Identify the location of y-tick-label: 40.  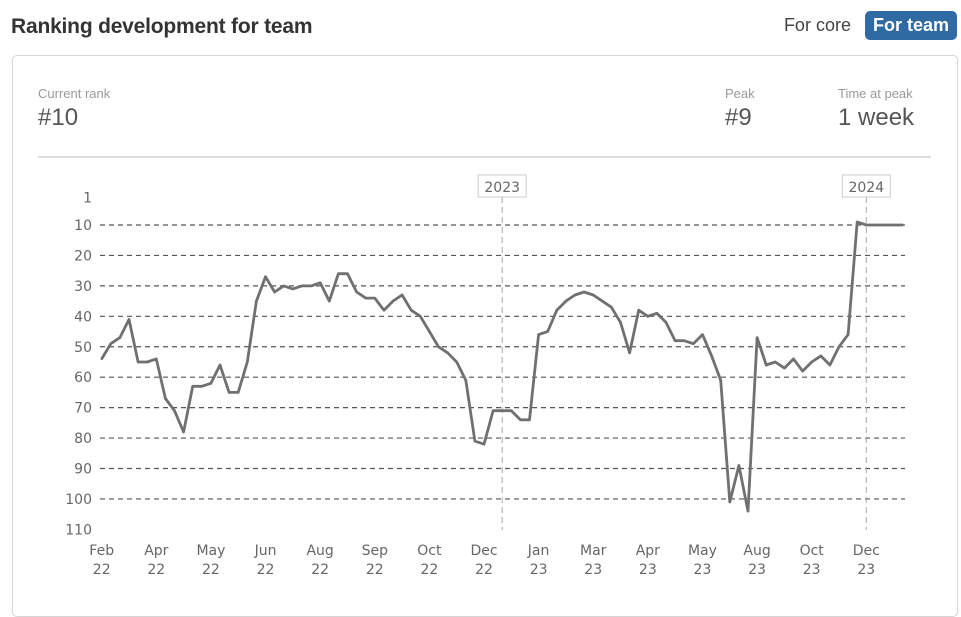
(83, 317).